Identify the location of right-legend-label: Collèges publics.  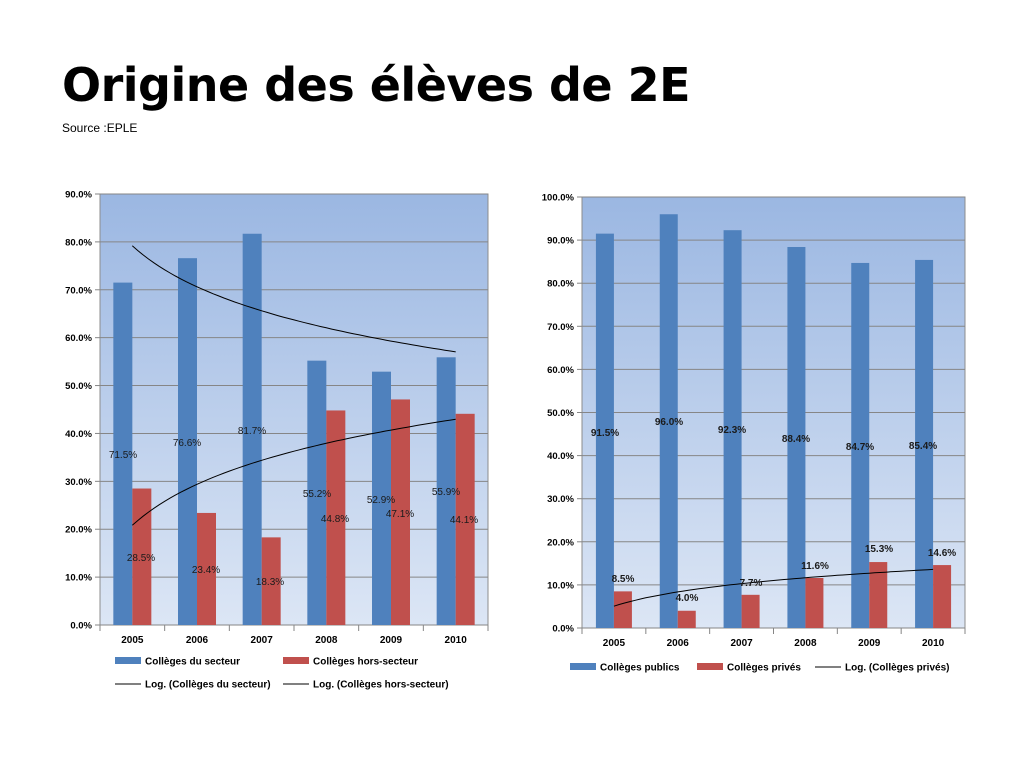
(640, 668).